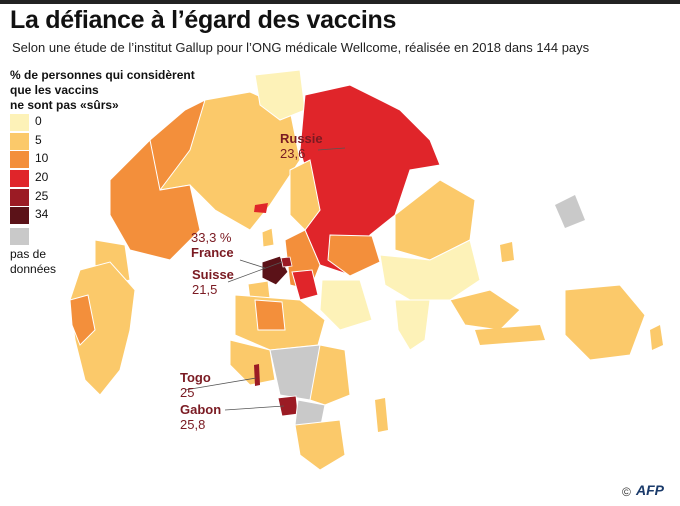 The image size is (680, 506). What do you see at coordinates (268, 237) in the screenshot?
I see `region-uk` at bounding box center [268, 237].